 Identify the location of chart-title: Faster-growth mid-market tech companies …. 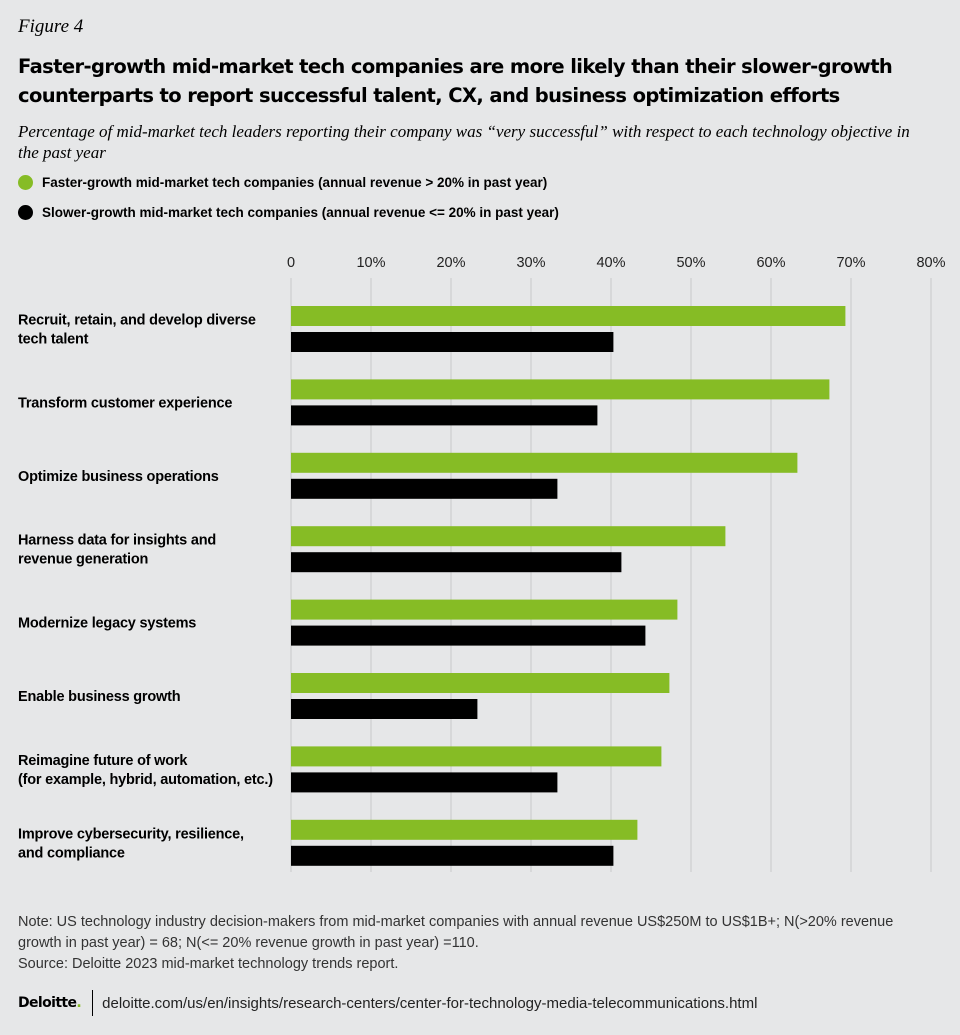
(455, 81).